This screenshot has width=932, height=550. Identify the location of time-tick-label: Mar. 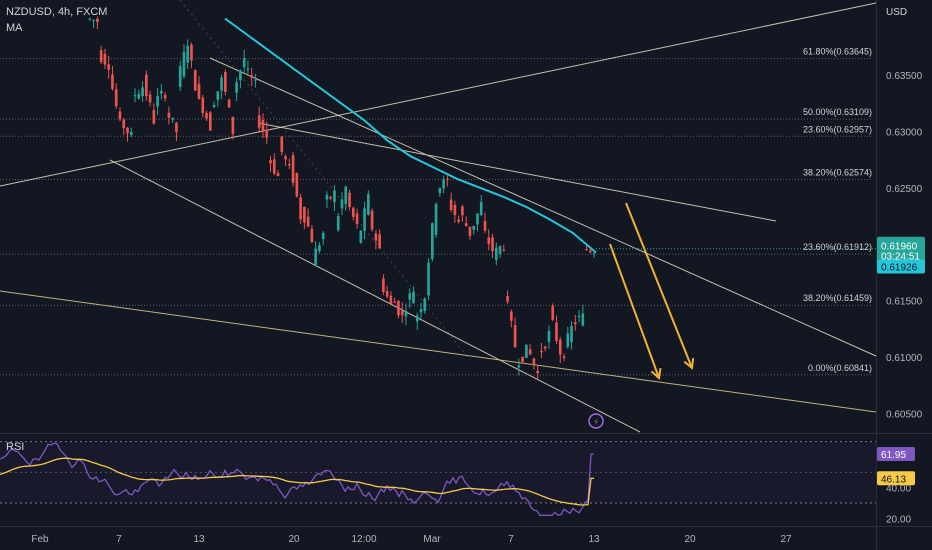
(432, 539).